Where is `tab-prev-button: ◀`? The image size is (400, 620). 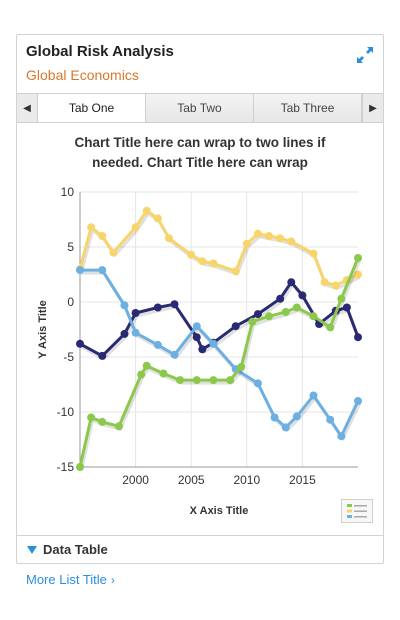 tab-prev-button: ◀ is located at coordinates (27, 108).